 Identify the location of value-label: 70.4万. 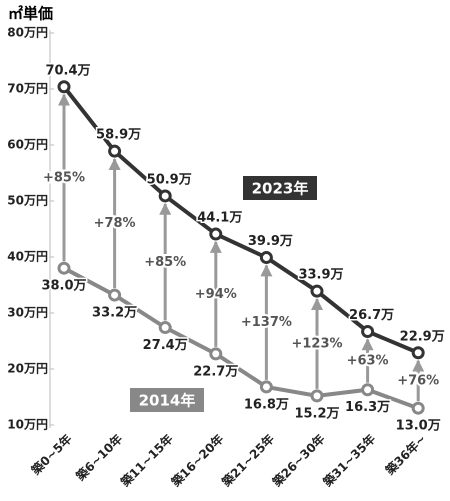
(67, 70).